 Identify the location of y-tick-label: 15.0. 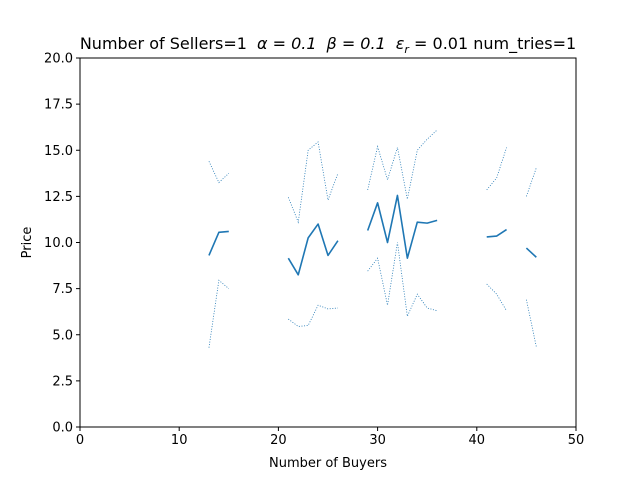
(58, 151).